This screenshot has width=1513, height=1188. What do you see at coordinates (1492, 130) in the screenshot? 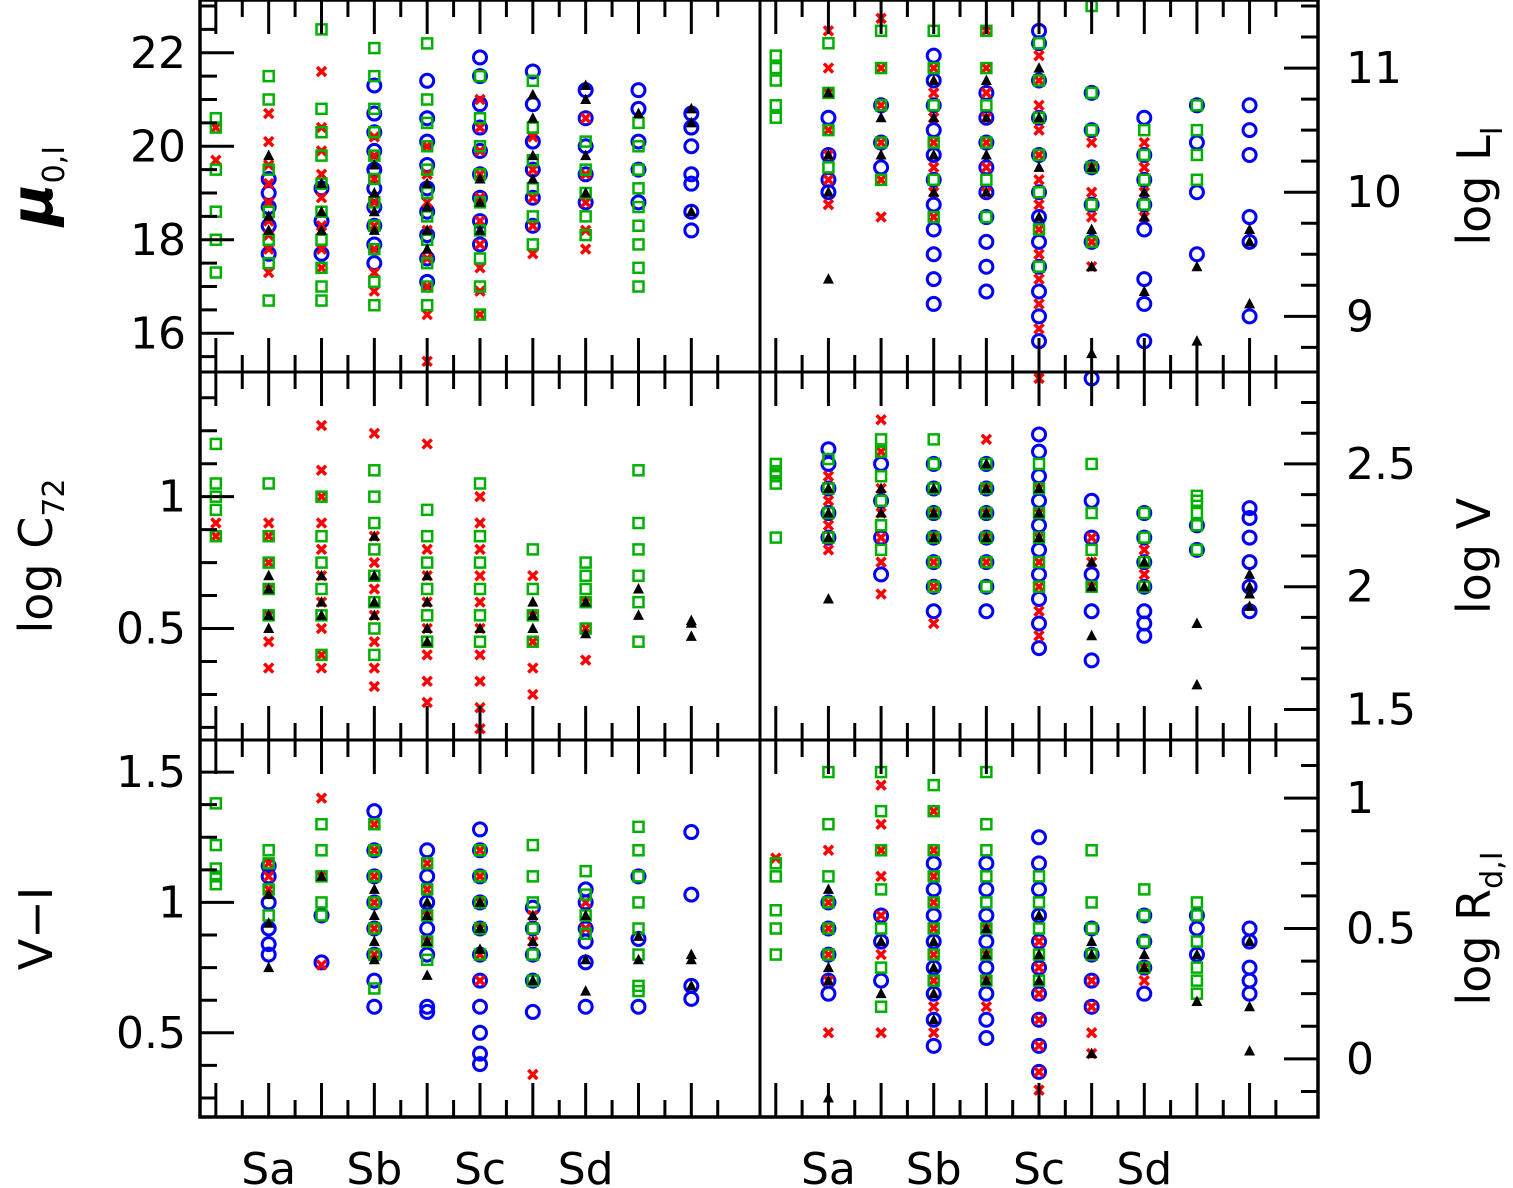
I see `y-axis-label-sub: I` at bounding box center [1492, 130].